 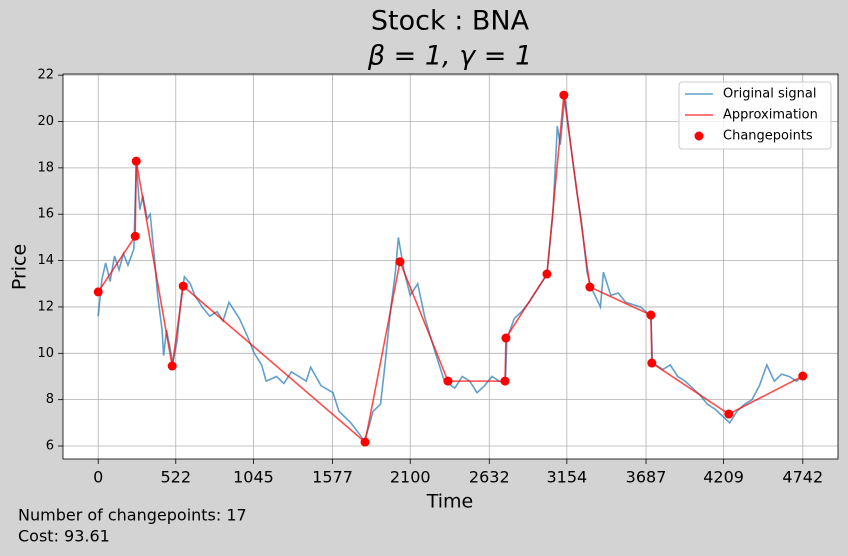 What do you see at coordinates (802, 477) in the screenshot?
I see `x-tick-label: 4742` at bounding box center [802, 477].